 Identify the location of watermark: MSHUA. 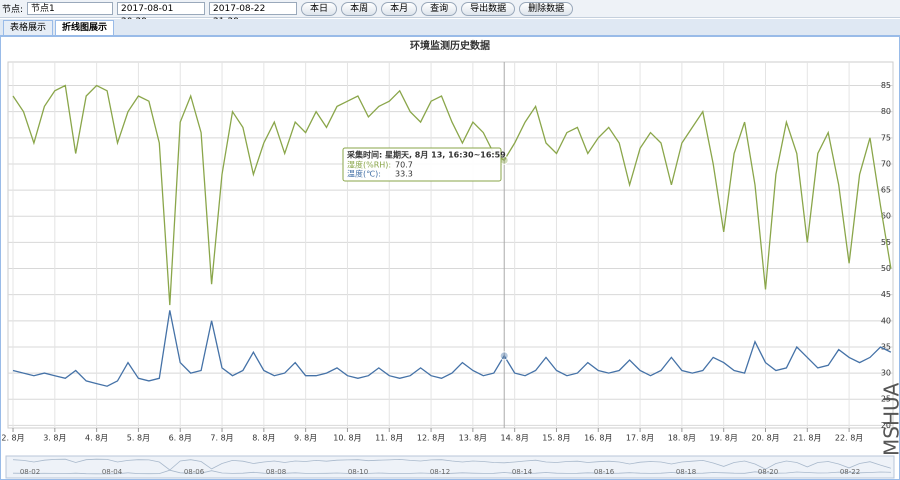
(890, 419).